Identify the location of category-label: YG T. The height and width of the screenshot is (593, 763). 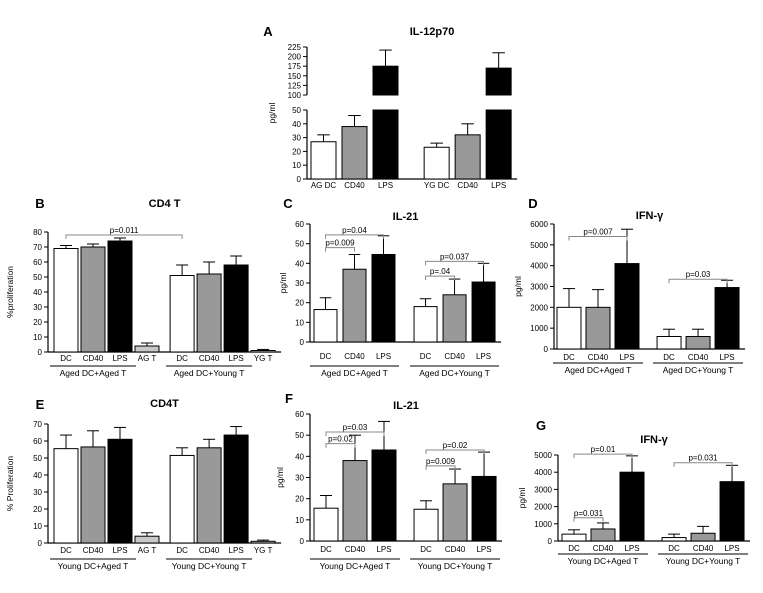
(263, 550).